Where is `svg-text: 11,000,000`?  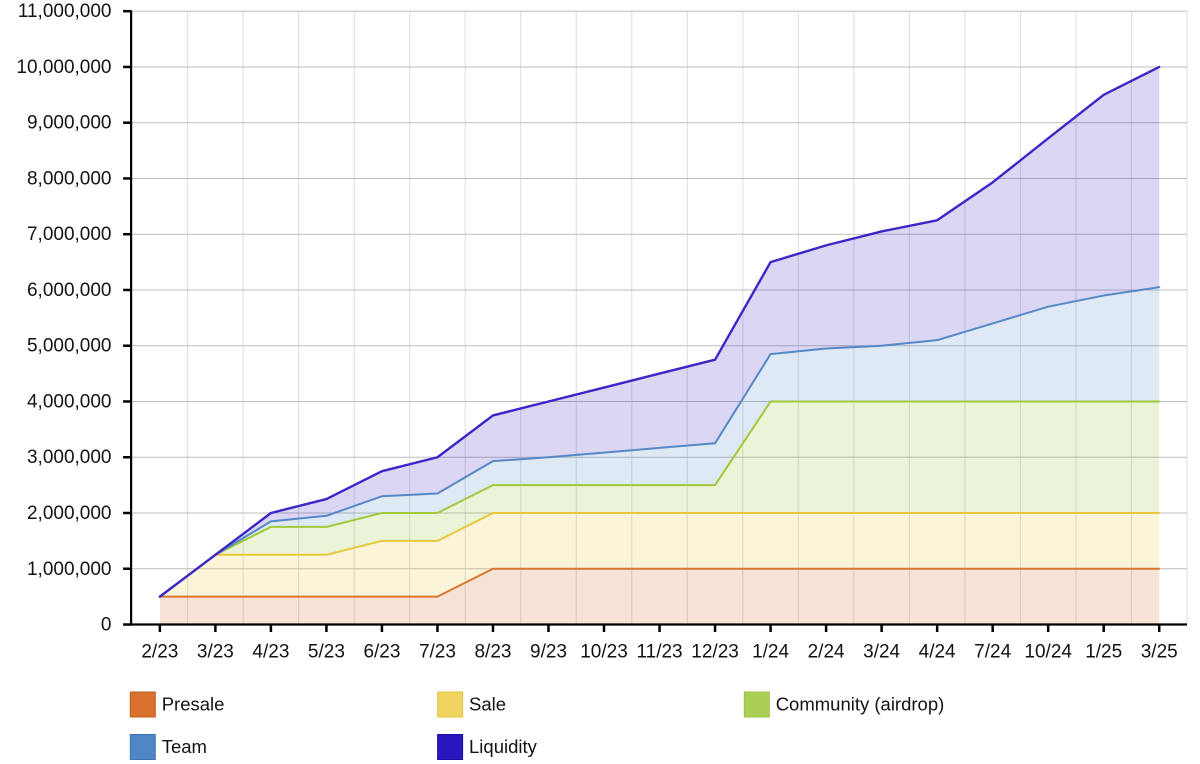 svg-text: 11,000,000 is located at coordinates (65, 11).